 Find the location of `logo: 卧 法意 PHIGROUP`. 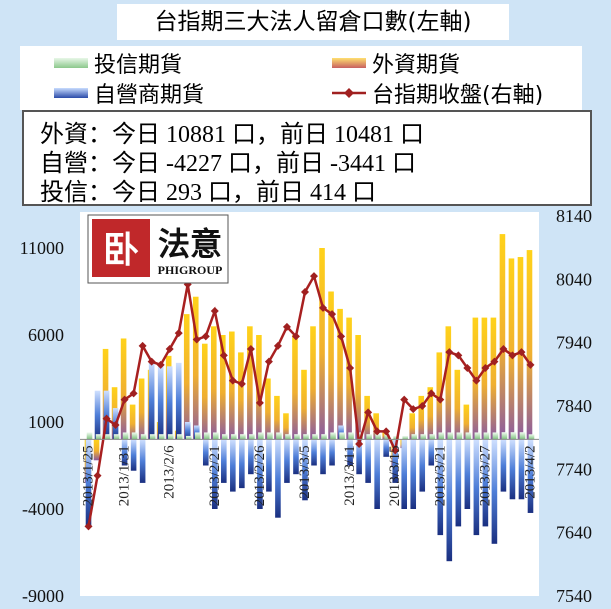

logo: 卧 法意 PHIGROUP is located at coordinates (158, 249).